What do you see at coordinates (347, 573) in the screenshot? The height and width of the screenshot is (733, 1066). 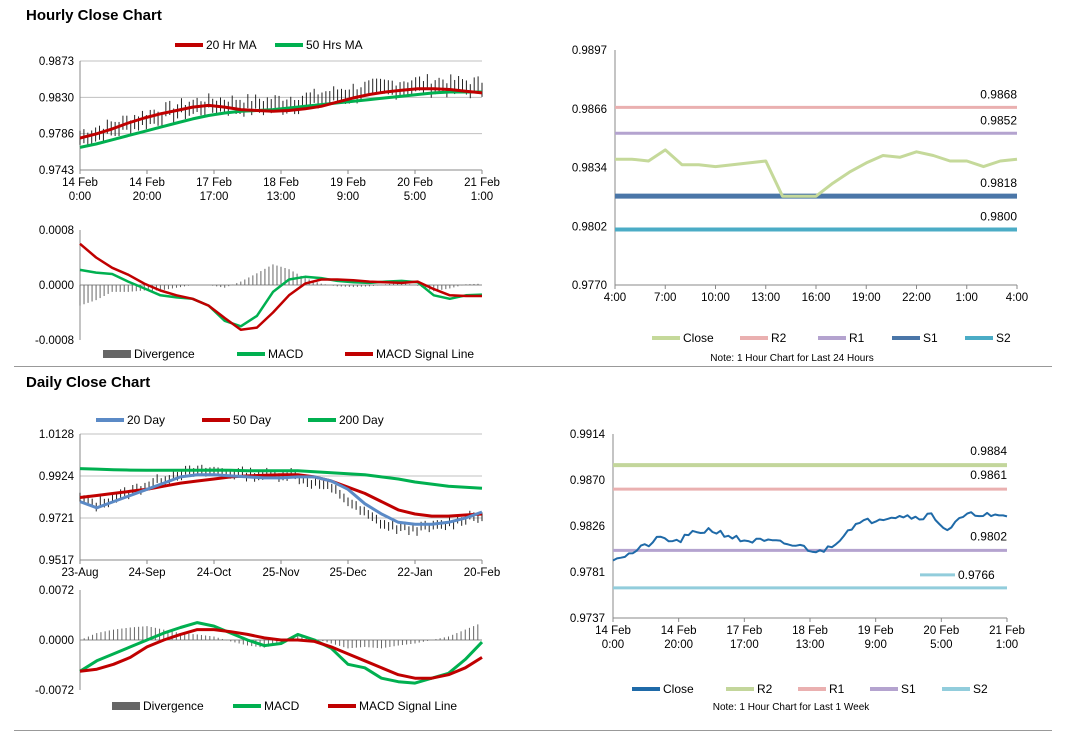 I see `daily-price-xtick-label: 25-Dec` at bounding box center [347, 573].